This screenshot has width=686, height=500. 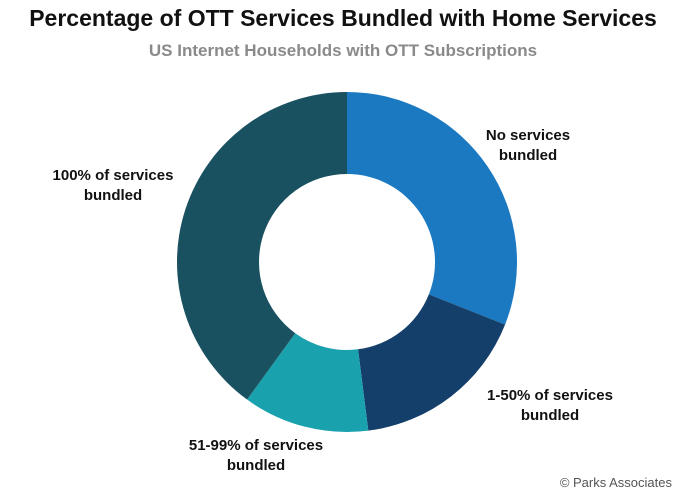 What do you see at coordinates (616, 482) in the screenshot?
I see `source: © Parks Associates` at bounding box center [616, 482].